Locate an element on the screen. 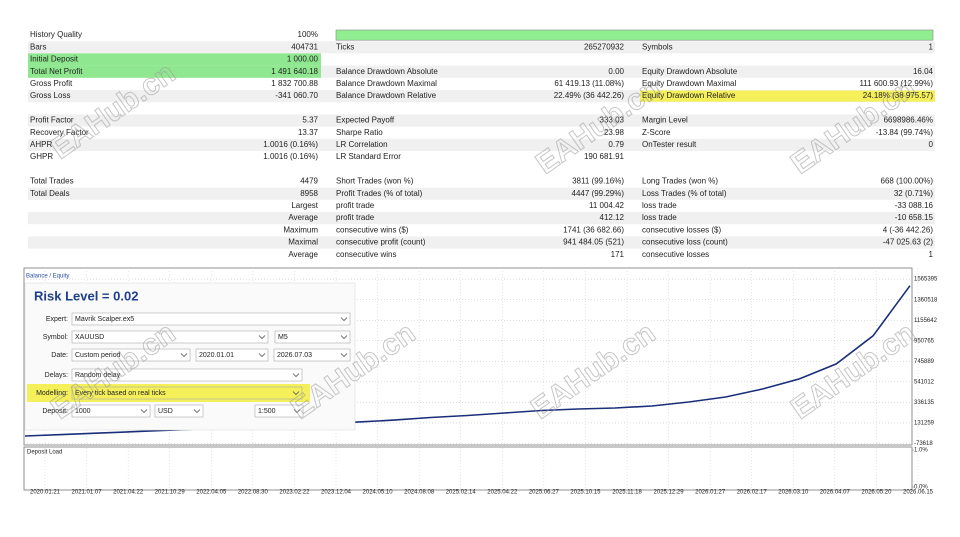 Image resolution: width=960 pixels, height=537 pixels. label: Profit Trades (% of total) is located at coordinates (379, 193).